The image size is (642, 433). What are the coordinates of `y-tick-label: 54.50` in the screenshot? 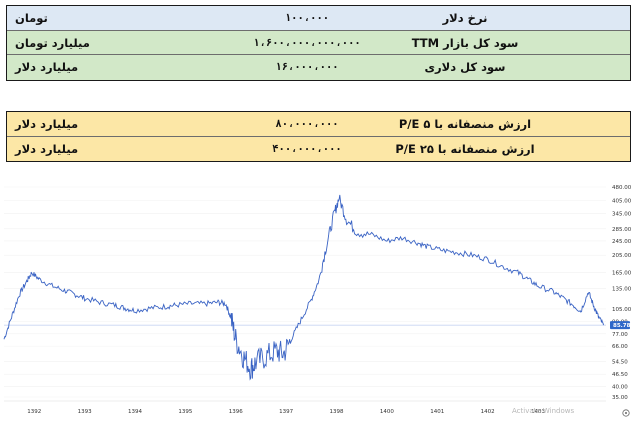 It's located at (620, 362).